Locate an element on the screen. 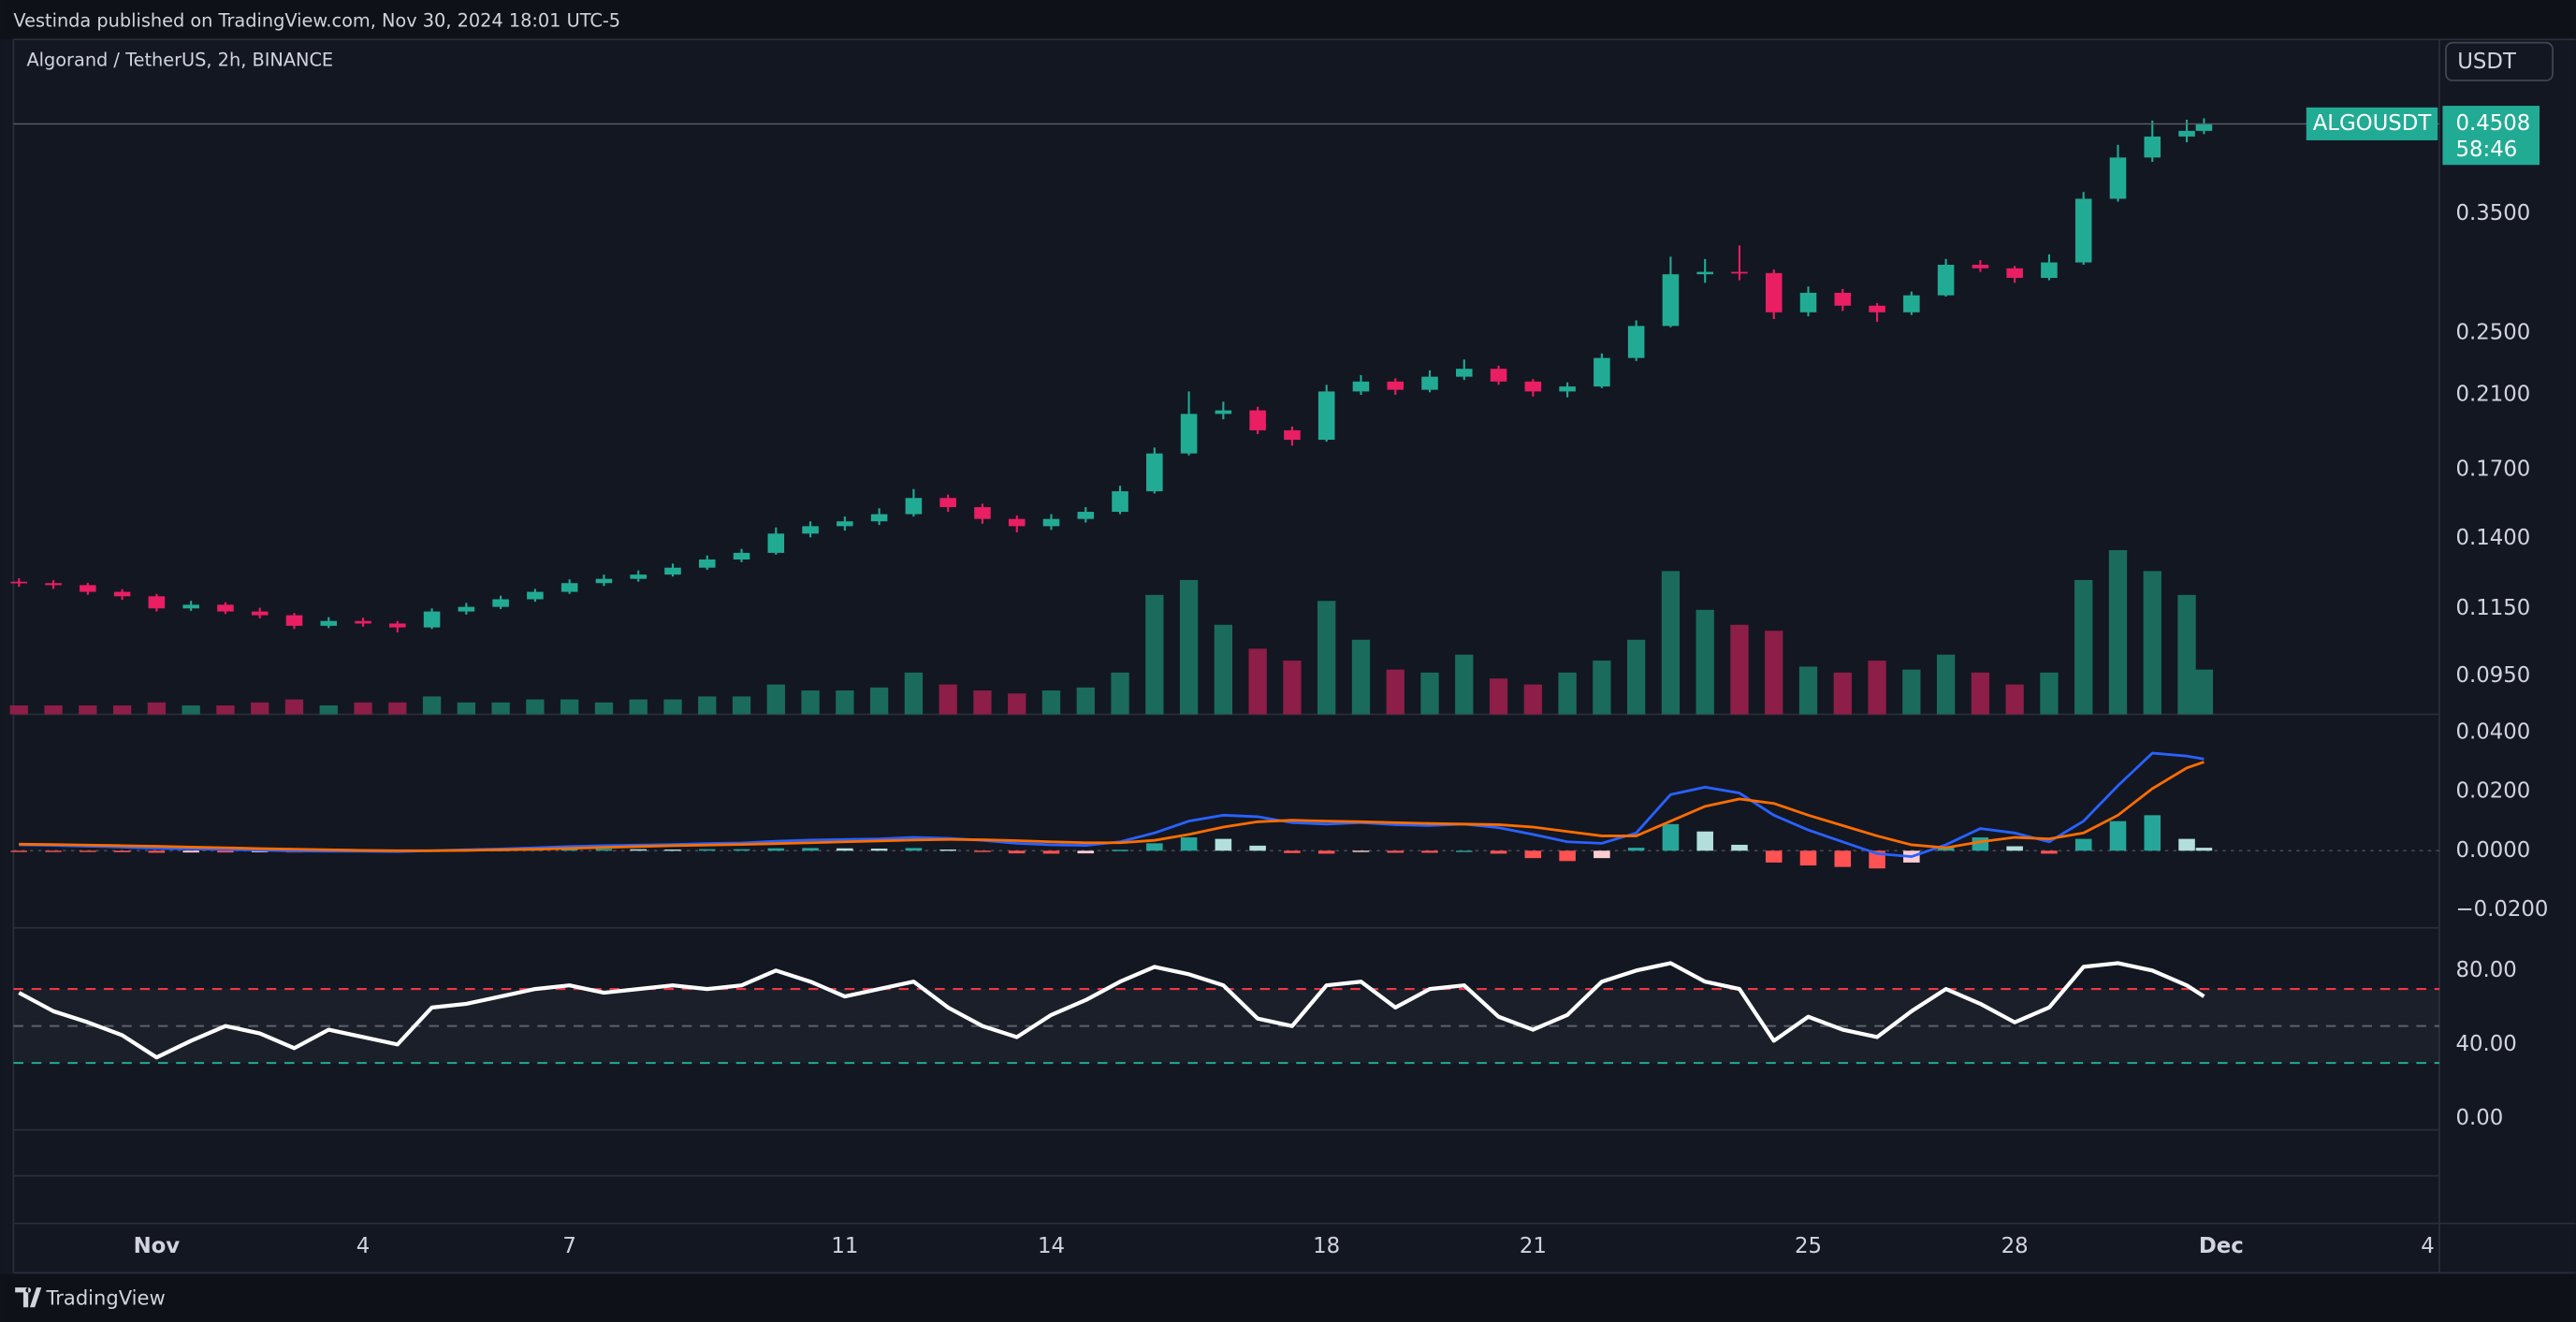 The height and width of the screenshot is (1322, 2576). currency-button-label: USDT is located at coordinates (2486, 62).